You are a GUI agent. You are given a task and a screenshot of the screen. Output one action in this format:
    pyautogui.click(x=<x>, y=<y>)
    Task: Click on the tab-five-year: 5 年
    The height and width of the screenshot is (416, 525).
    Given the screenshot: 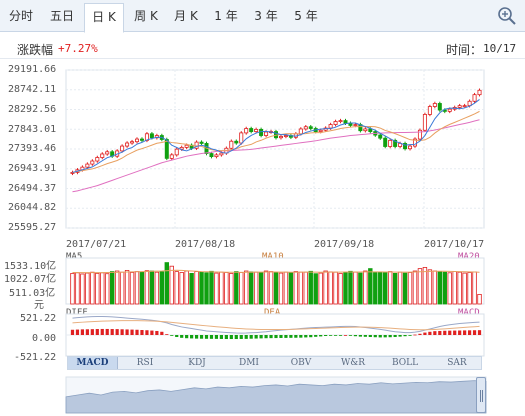 What is the action you would take?
    pyautogui.click(x=306, y=16)
    